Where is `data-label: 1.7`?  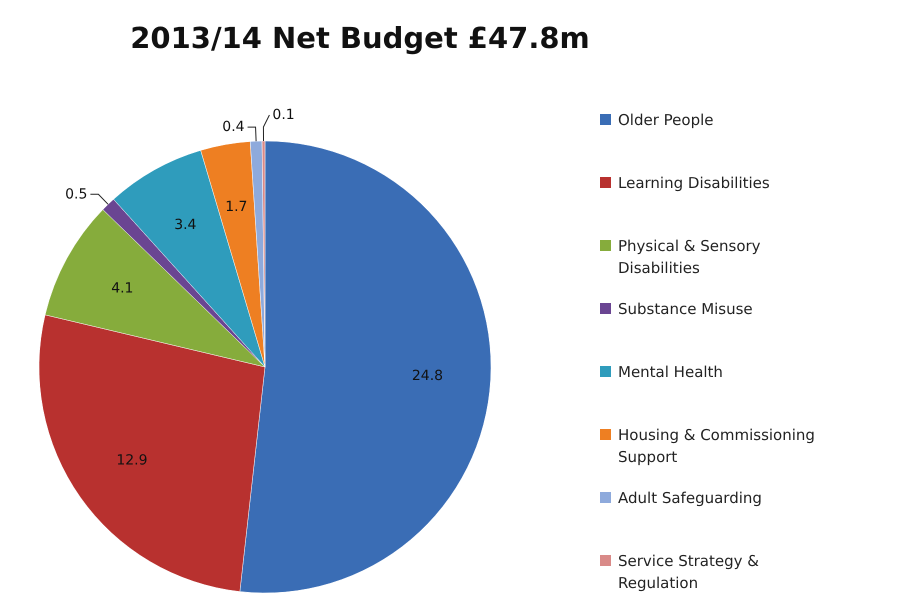
data-label: 1.7 is located at coordinates (236, 206).